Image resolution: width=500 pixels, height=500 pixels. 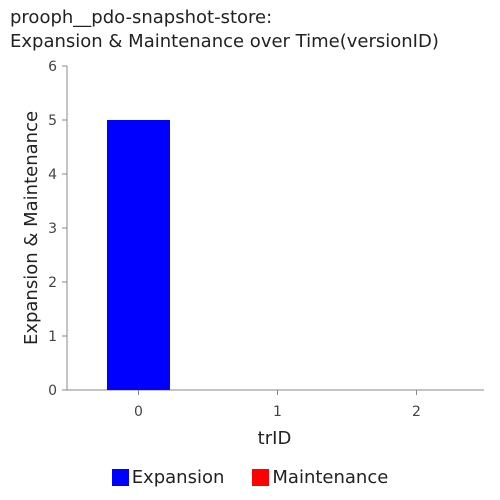 I want to click on x-tick-label: 1, so click(x=277, y=412).